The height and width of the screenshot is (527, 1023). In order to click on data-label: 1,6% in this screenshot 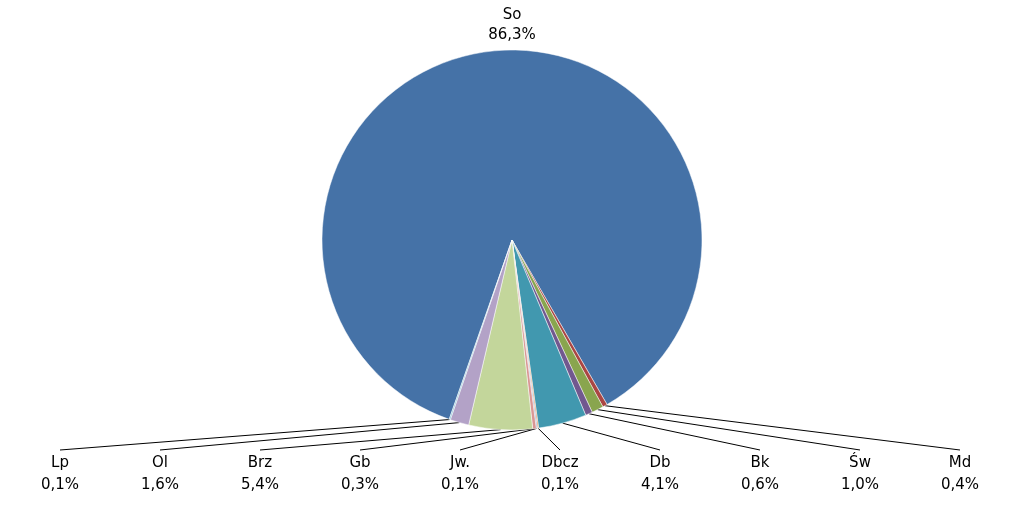, I will do `click(160, 484)`.